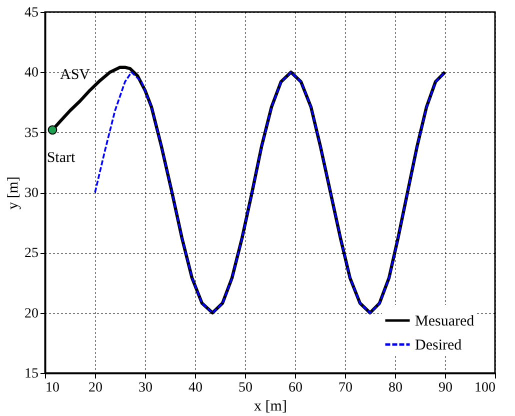  What do you see at coordinates (395, 388) in the screenshot?
I see `x-tick-label: 80` at bounding box center [395, 388].